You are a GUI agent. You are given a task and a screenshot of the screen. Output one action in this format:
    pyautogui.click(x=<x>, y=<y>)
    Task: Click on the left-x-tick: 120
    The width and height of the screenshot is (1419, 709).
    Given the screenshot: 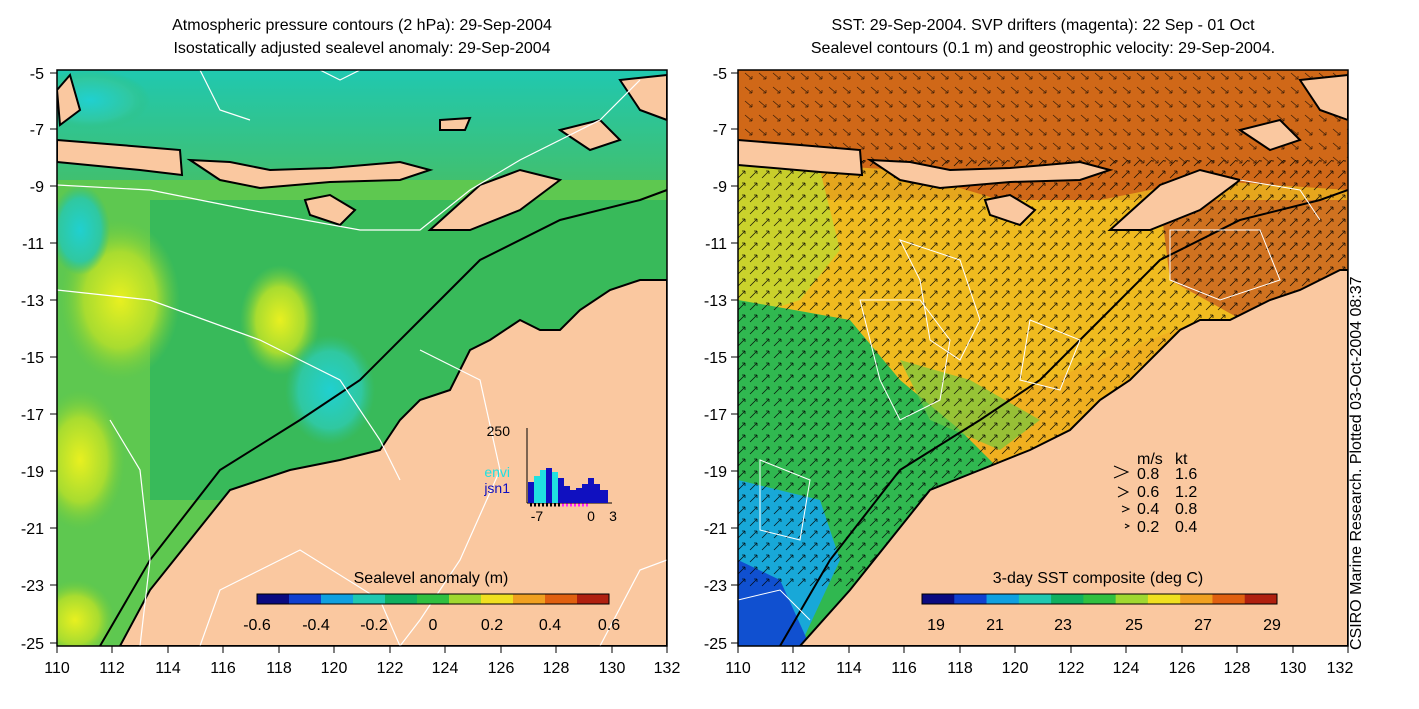 What is the action you would take?
    pyautogui.click(x=334, y=668)
    